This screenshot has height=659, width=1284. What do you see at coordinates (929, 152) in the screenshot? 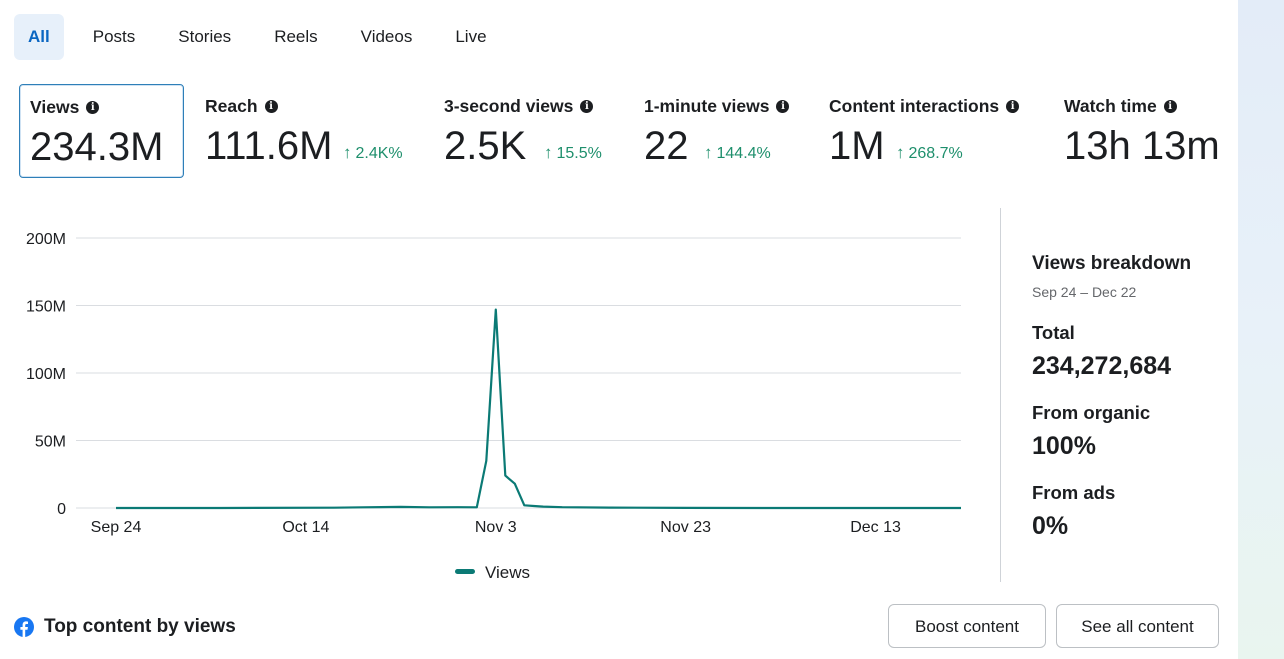
I see `metric-change: ↑ 268.7%` at bounding box center [929, 152].